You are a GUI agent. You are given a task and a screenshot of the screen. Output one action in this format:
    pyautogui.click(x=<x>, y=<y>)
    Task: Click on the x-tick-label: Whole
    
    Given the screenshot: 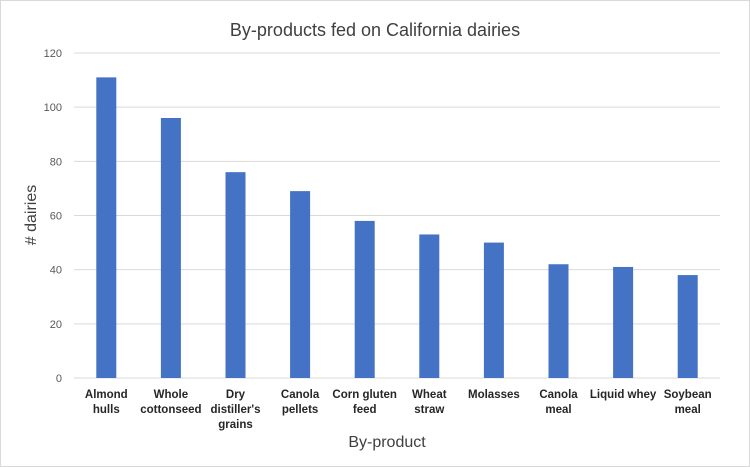 What is the action you would take?
    pyautogui.click(x=171, y=395)
    